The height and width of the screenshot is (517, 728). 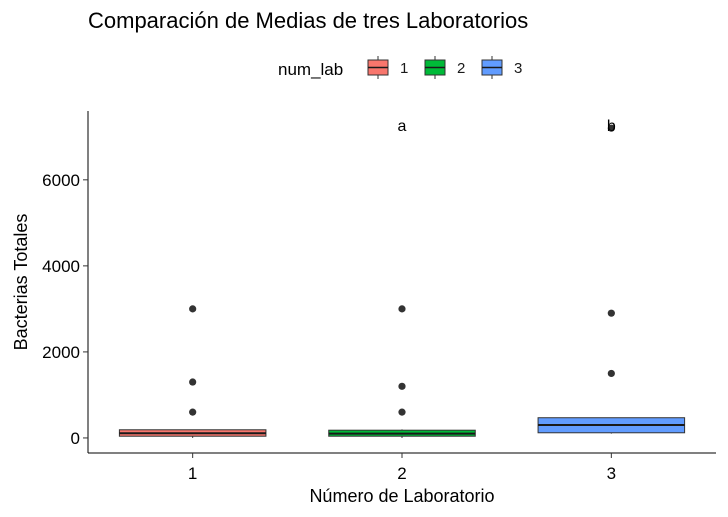 I want to click on y-tick-label: 4000, so click(x=61, y=266).